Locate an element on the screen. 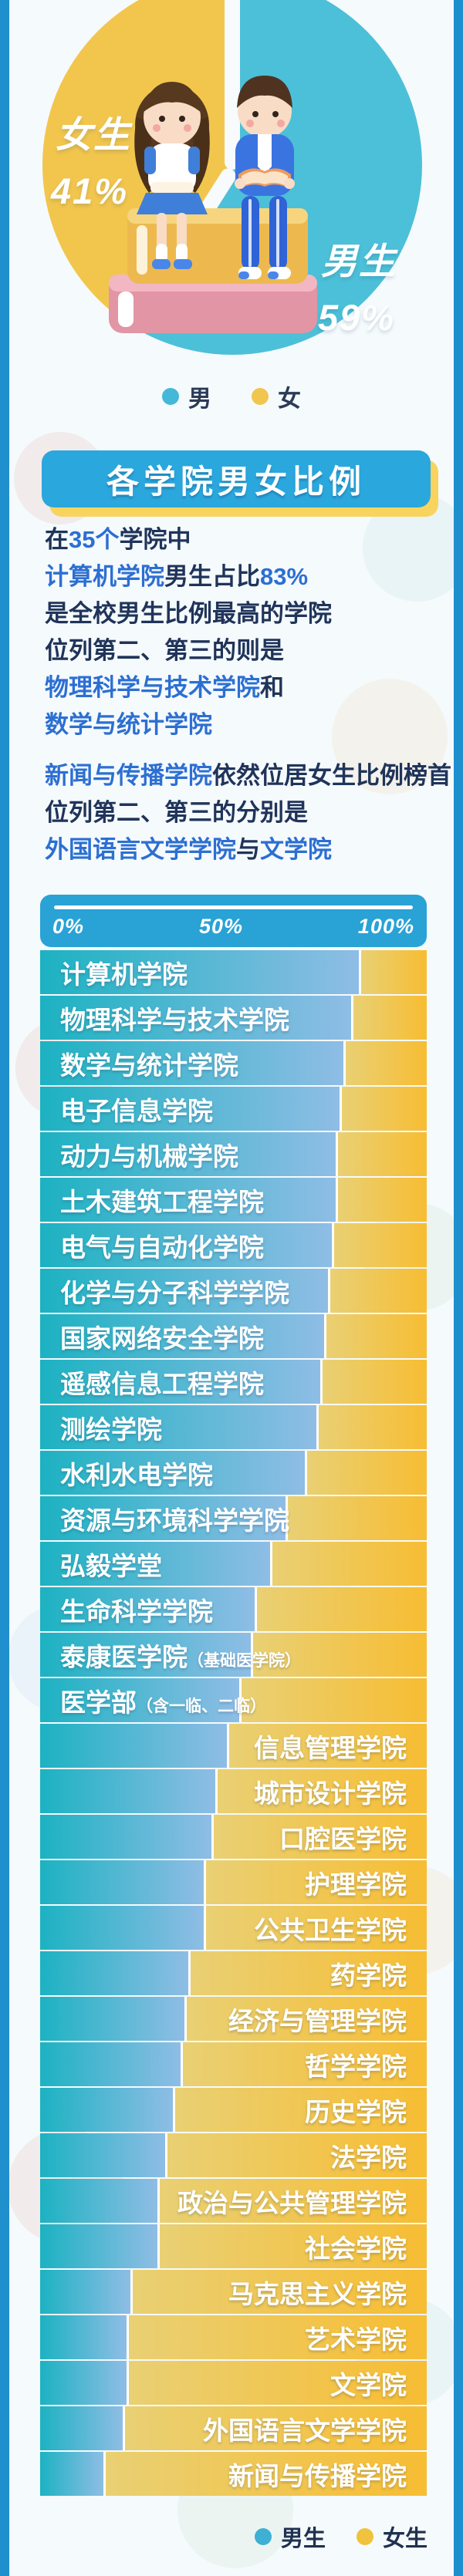  bar-row: 历史学院 is located at coordinates (233, 2110).